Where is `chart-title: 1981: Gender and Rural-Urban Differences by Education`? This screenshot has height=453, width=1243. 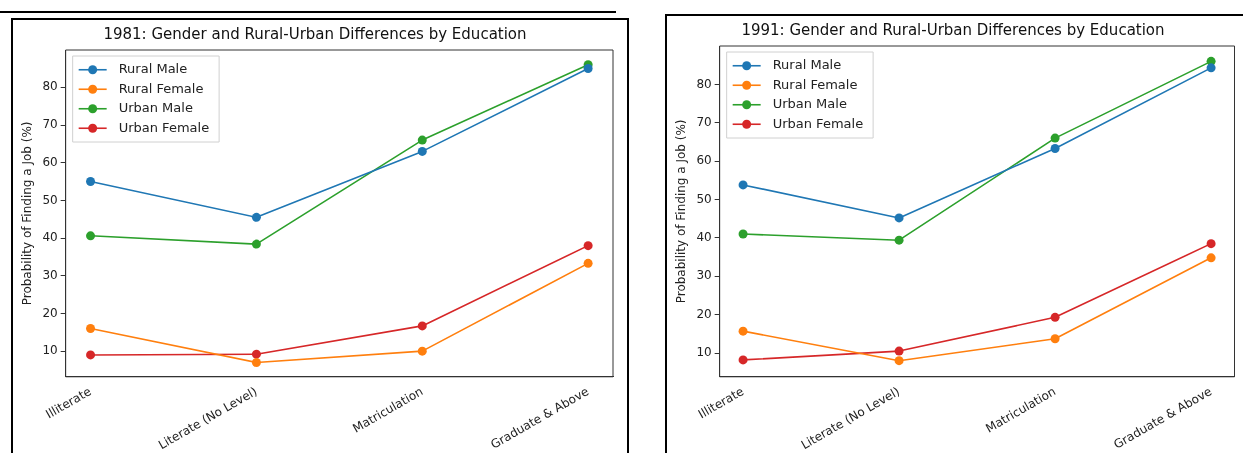
chart-title: 1981: Gender and Rural-Urban Differences by Education is located at coordinates (315, 33).